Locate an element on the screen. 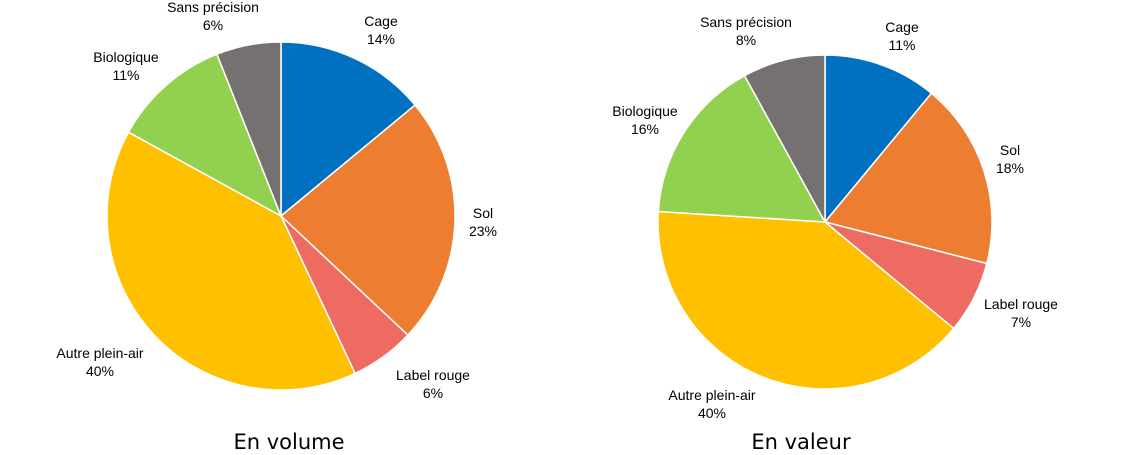 This screenshot has height=455, width=1122. chart-title-value: En valeur is located at coordinates (801, 442).